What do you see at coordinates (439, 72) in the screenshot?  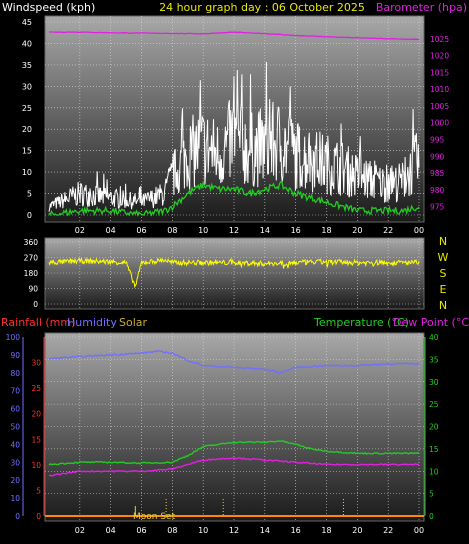 I see `barometer-tick-label: 1015` at bounding box center [439, 72].